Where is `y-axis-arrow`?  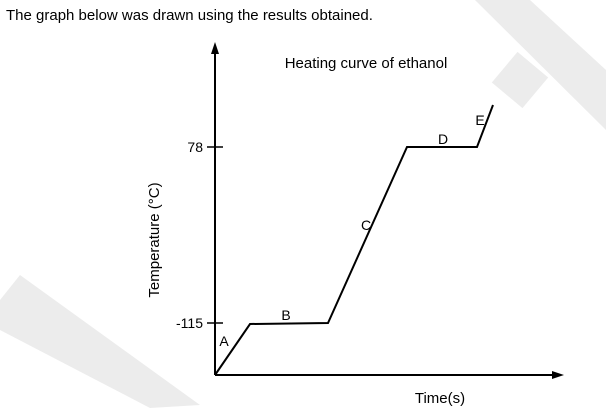
y-axis-arrow is located at coordinates (215, 48).